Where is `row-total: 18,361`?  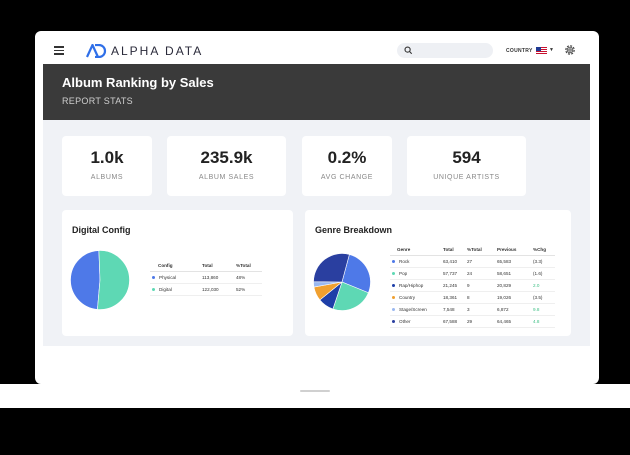
row-total: 18,361 is located at coordinates (453, 297).